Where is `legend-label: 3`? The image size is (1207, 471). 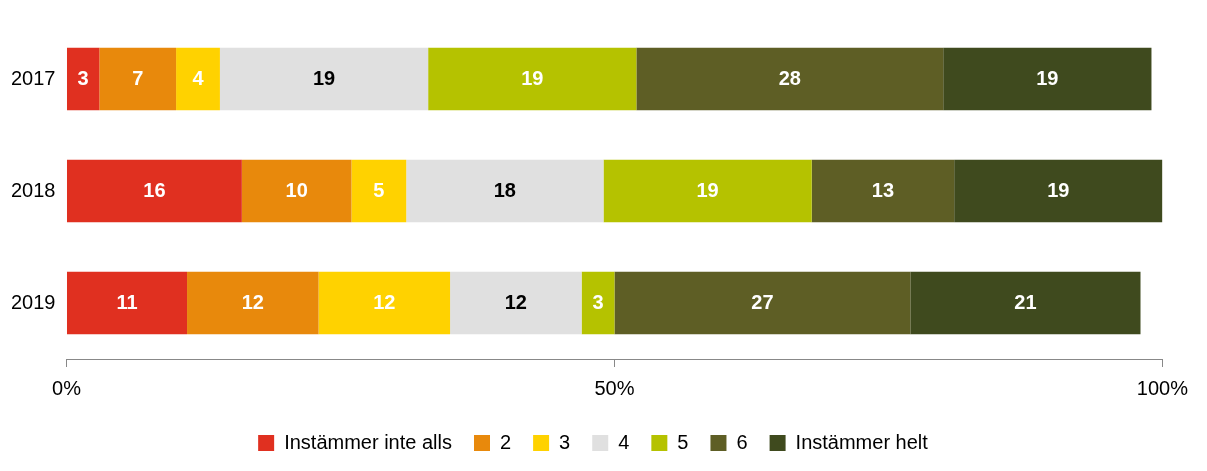 legend-label: 3 is located at coordinates (565, 441).